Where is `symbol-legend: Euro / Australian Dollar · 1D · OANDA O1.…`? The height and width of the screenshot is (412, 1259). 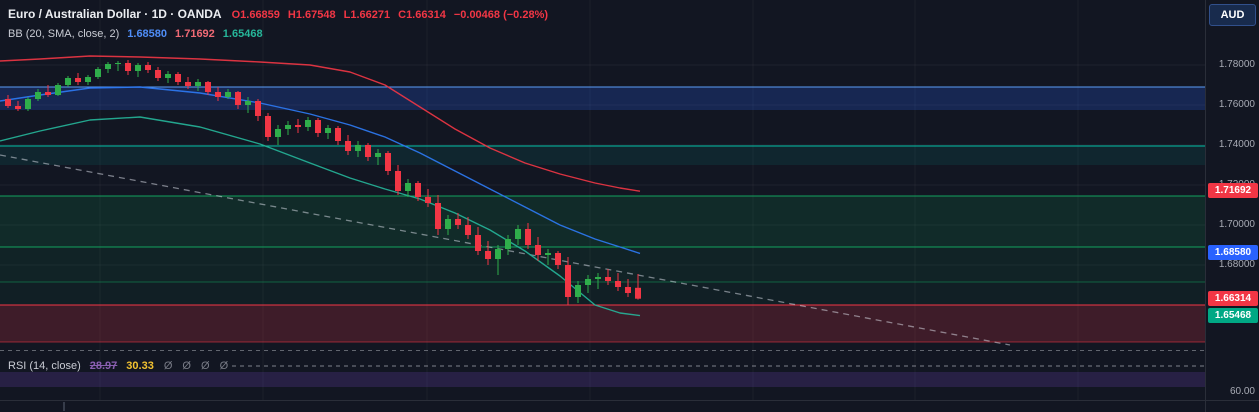 symbol-legend: Euro / Australian Dollar · 1D · OANDA O1.… is located at coordinates (282, 14).